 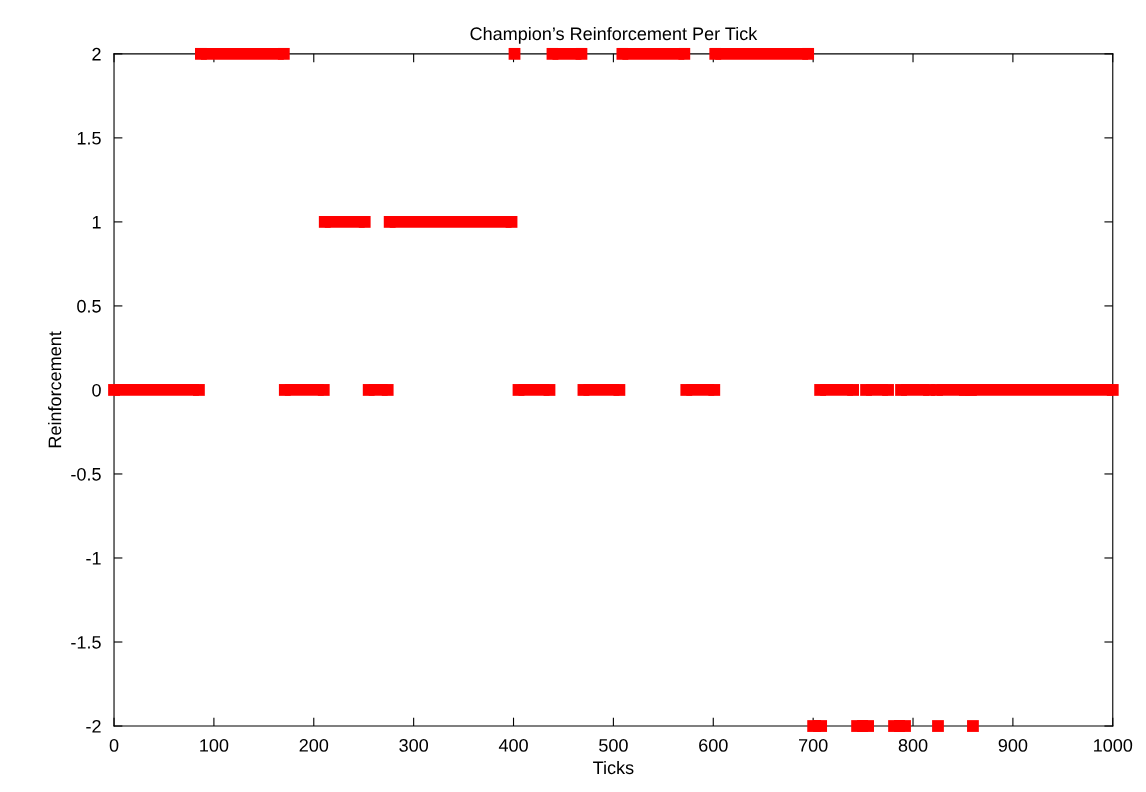 I want to click on x-axis-title: Ticks, so click(x=613, y=767).